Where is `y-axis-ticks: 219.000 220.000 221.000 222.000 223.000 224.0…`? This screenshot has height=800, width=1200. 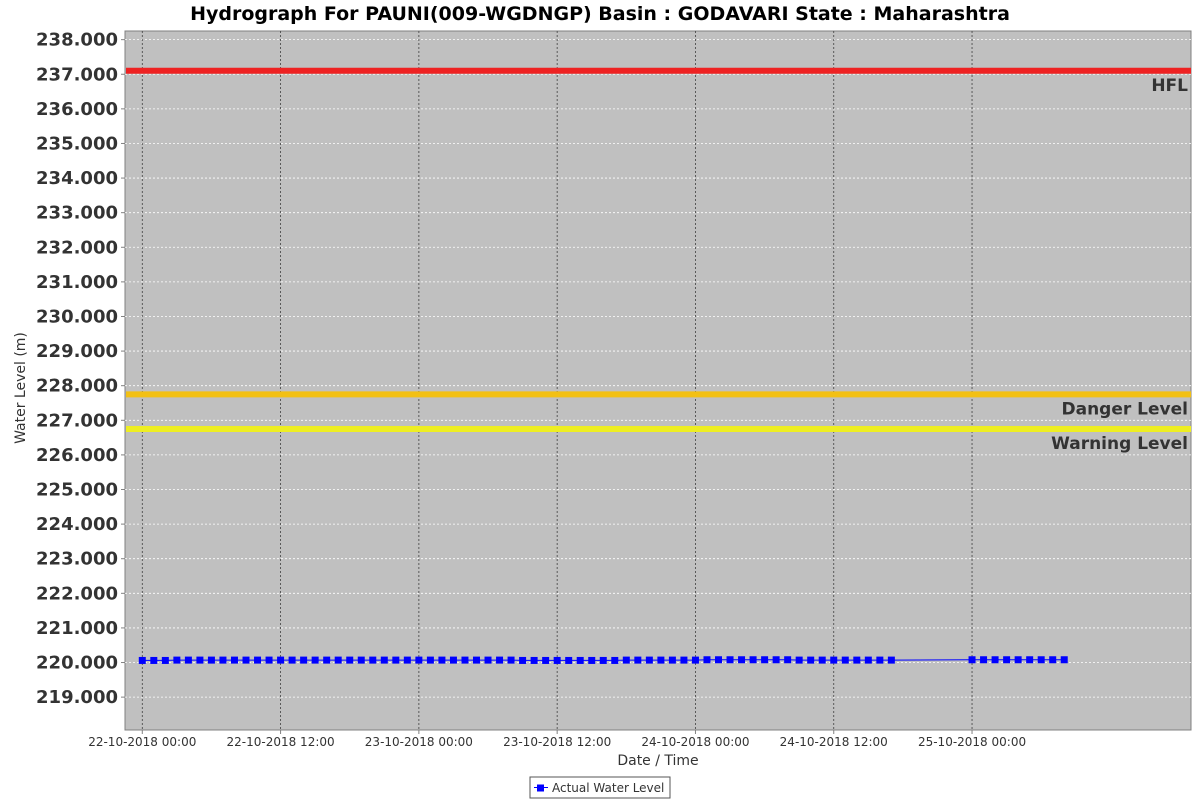
y-axis-ticks: 219.000 220.000 221.000 222.000 223.000 224.0… is located at coordinates (80, 369).